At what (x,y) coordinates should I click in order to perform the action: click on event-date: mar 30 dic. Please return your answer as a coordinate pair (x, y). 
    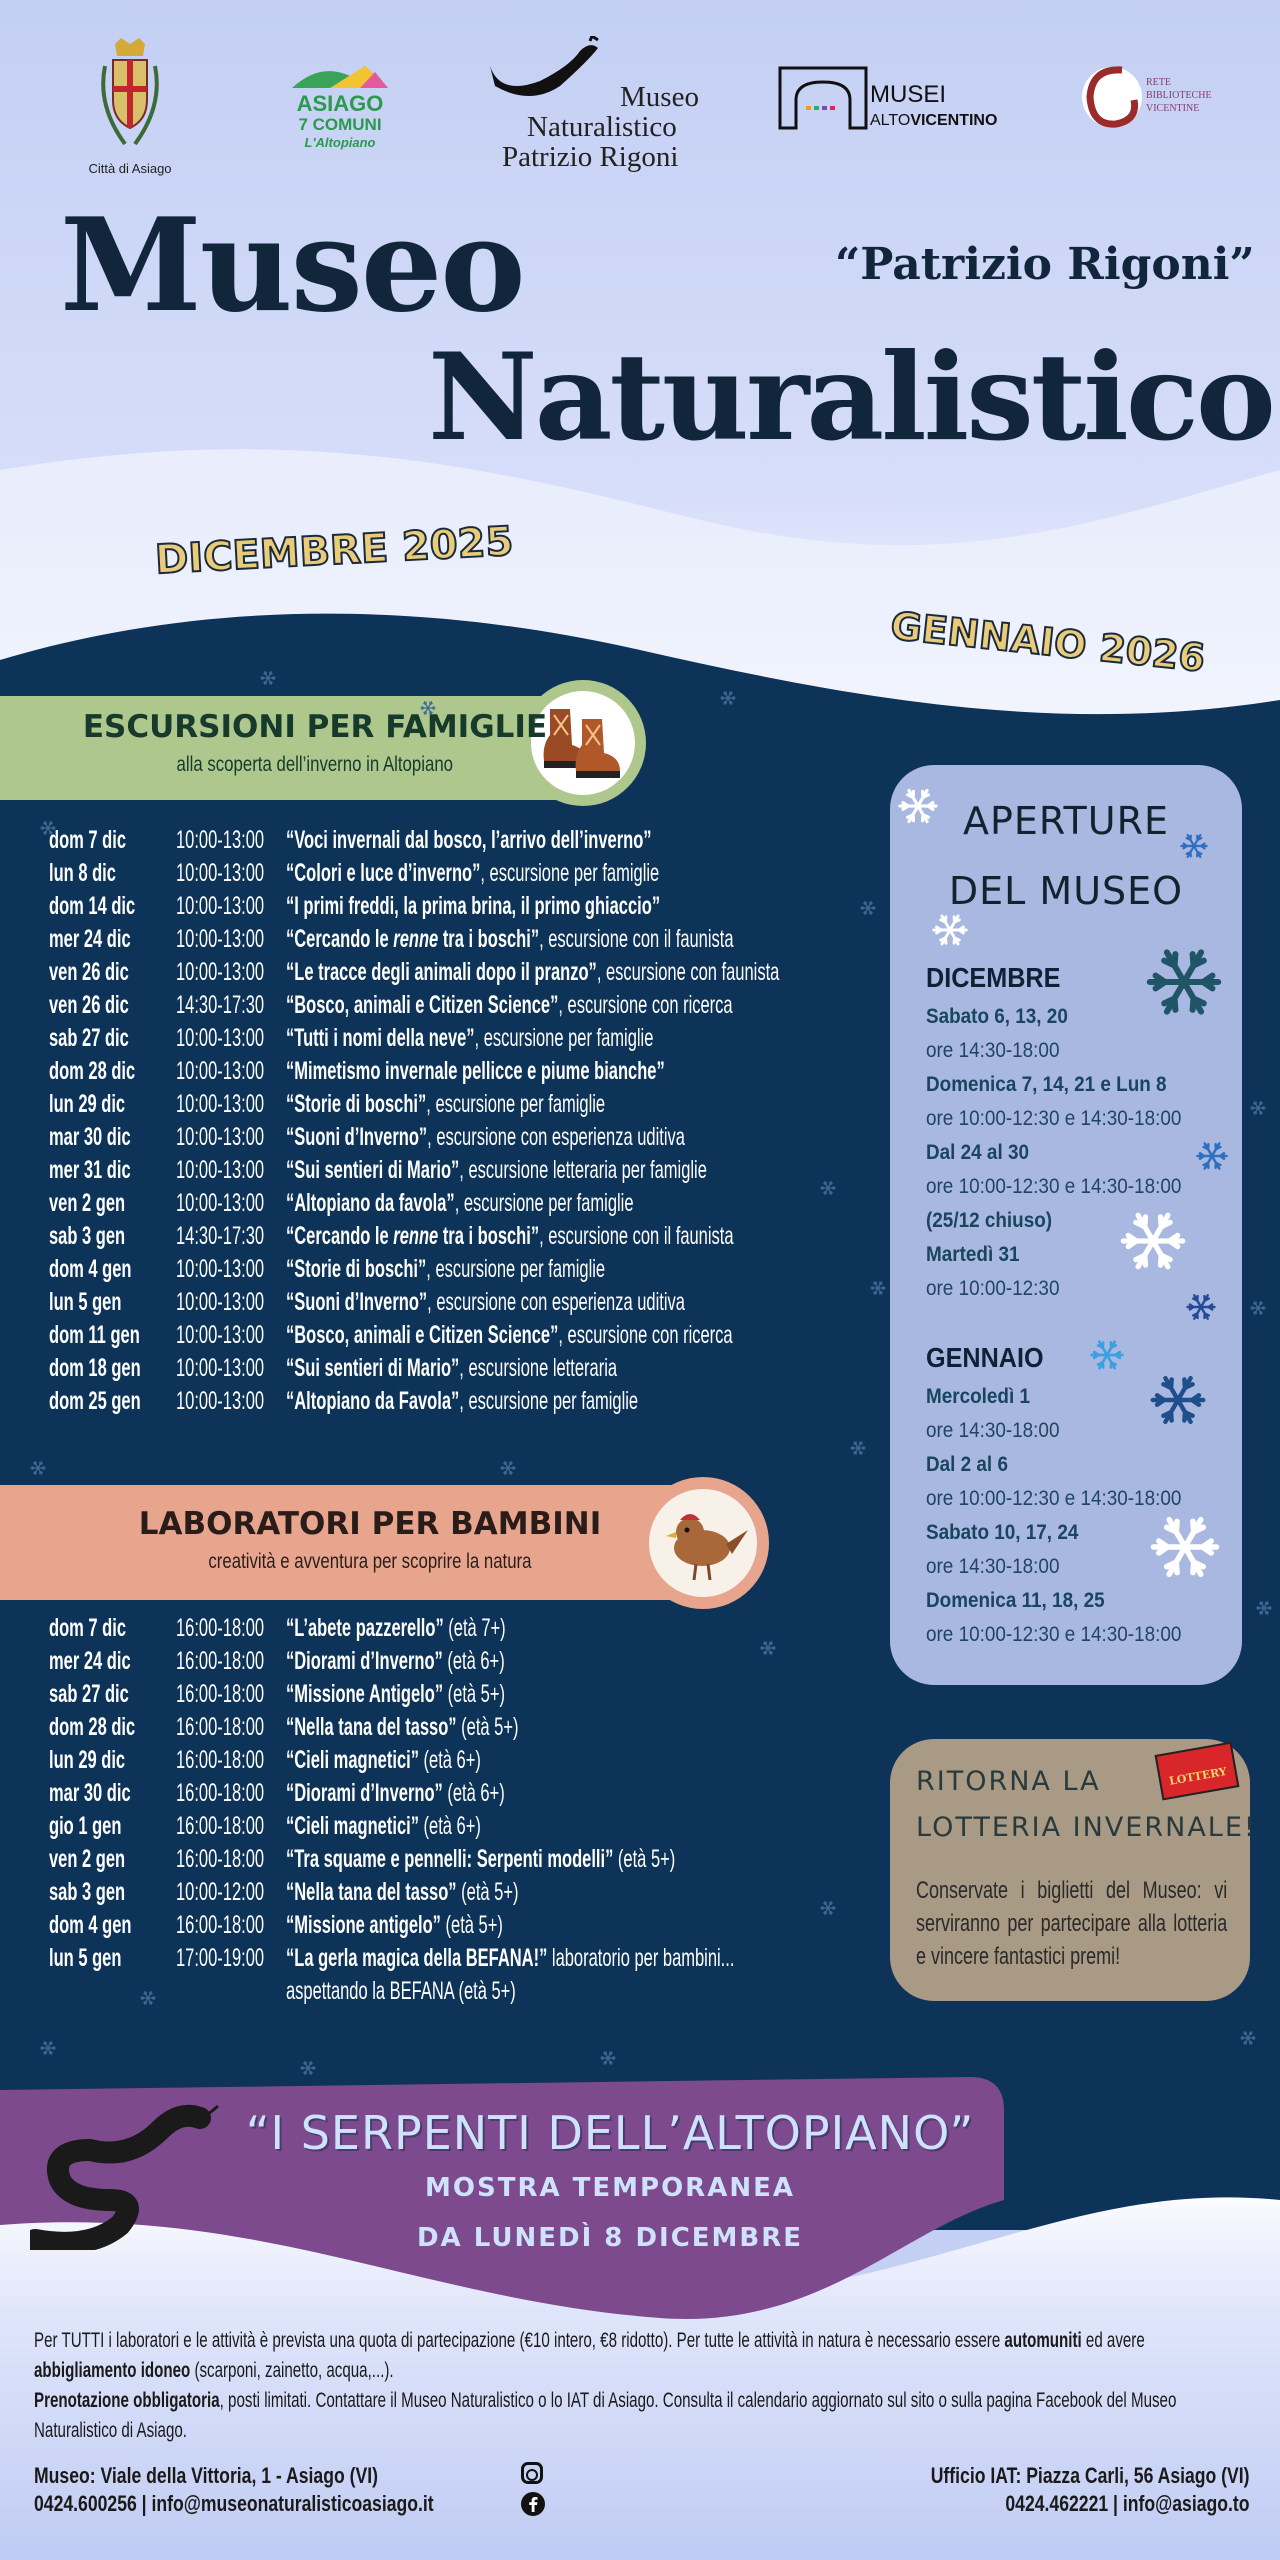
    Looking at the image, I should click on (90, 1137).